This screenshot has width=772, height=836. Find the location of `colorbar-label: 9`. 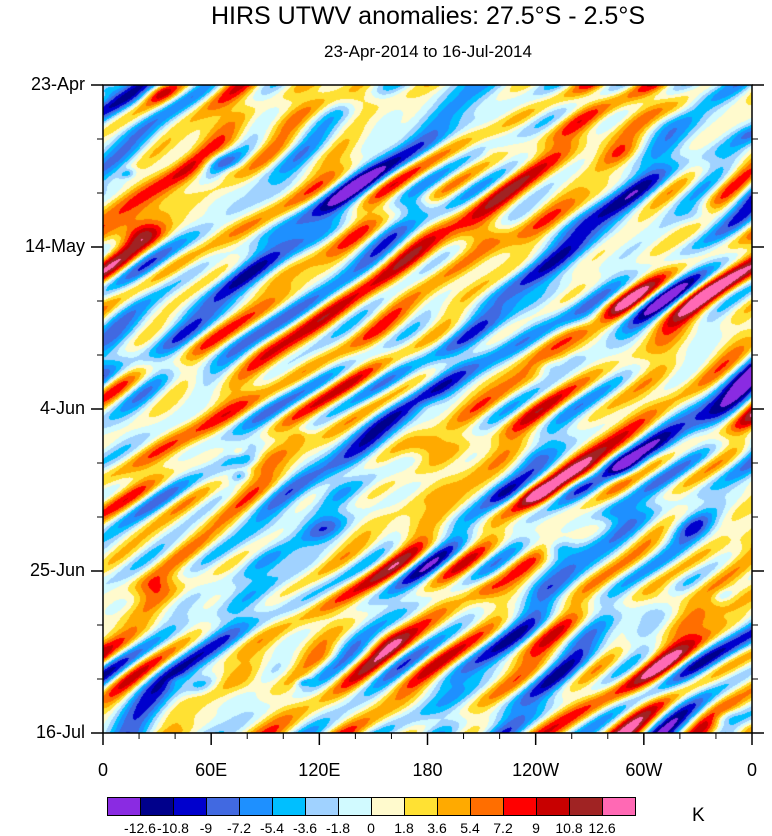

colorbar-label: 9 is located at coordinates (536, 828).